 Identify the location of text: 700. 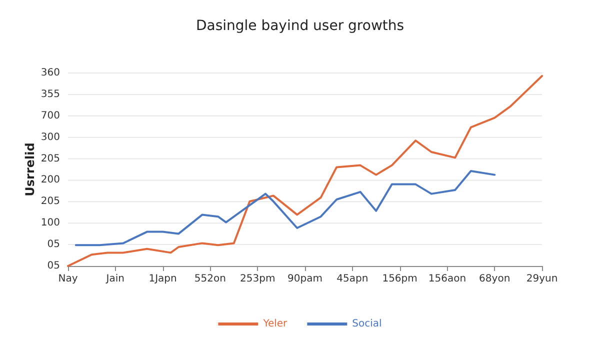
(50, 116).